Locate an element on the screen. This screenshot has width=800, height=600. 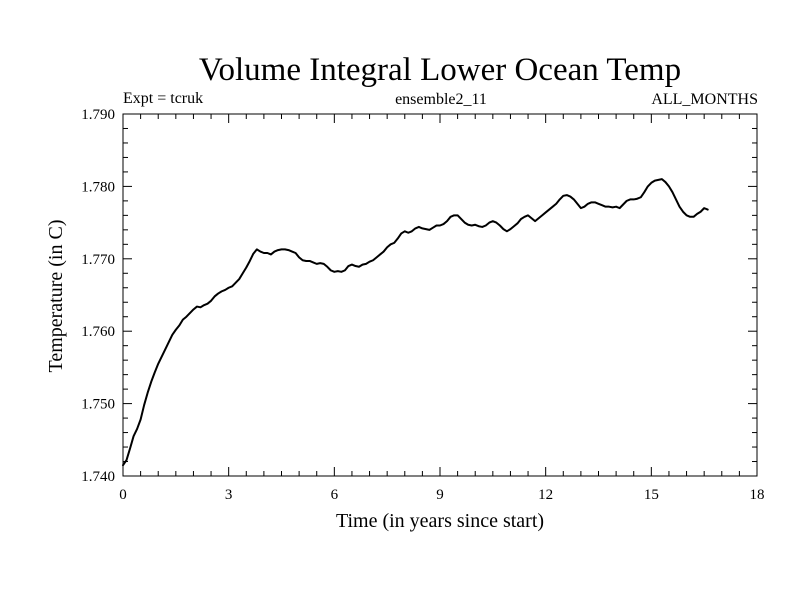
x-tick-label: 0 is located at coordinates (123, 495).